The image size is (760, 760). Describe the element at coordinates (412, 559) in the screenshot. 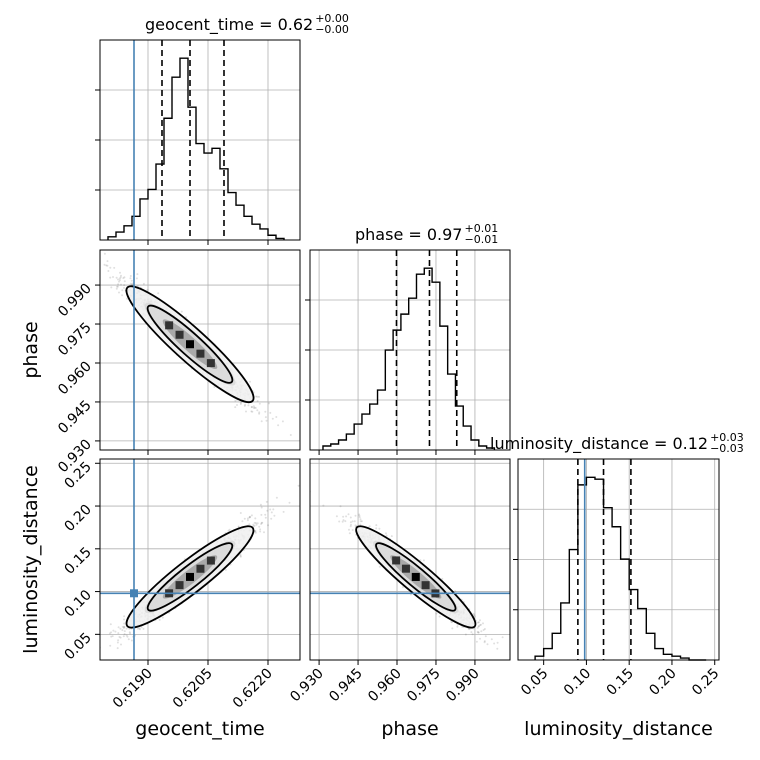

I see `panel-phase-luminosity_distance` at that location.